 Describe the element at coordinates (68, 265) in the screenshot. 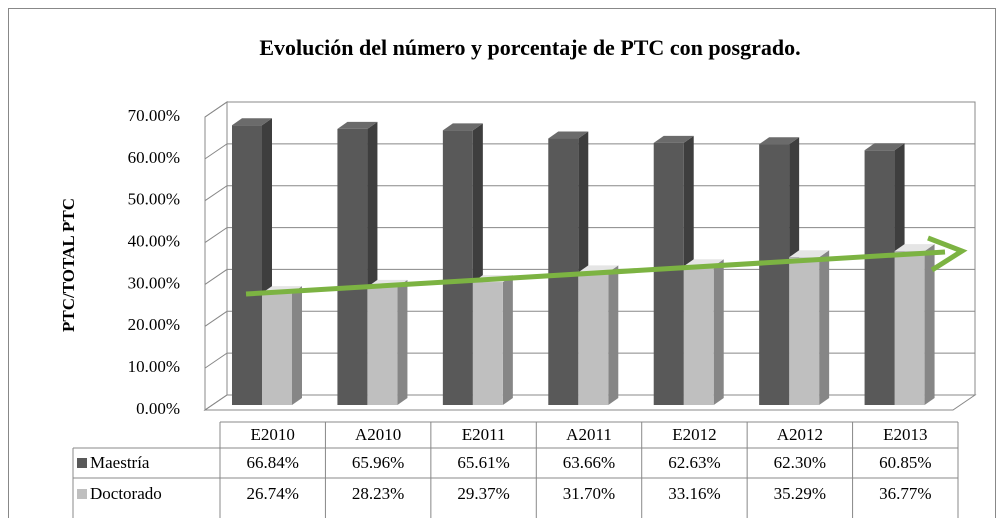

I see `y-axis-label: PTC/TOTAL PTC` at that location.